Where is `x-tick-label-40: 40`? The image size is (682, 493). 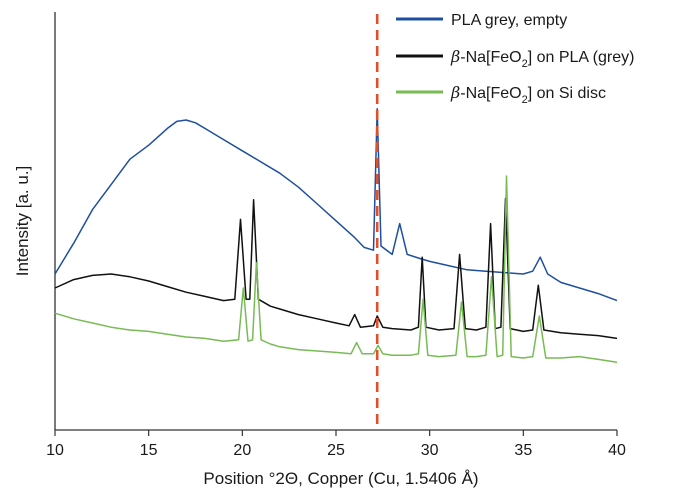 x-tick-label-40: 40 is located at coordinates (617, 450).